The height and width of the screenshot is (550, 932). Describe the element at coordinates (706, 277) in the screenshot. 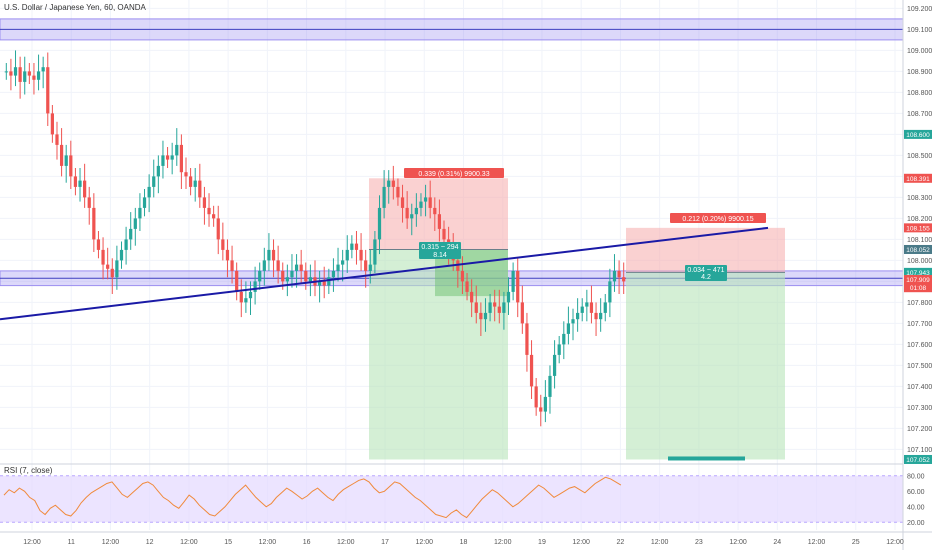

I see `position-label: 4.2` at that location.